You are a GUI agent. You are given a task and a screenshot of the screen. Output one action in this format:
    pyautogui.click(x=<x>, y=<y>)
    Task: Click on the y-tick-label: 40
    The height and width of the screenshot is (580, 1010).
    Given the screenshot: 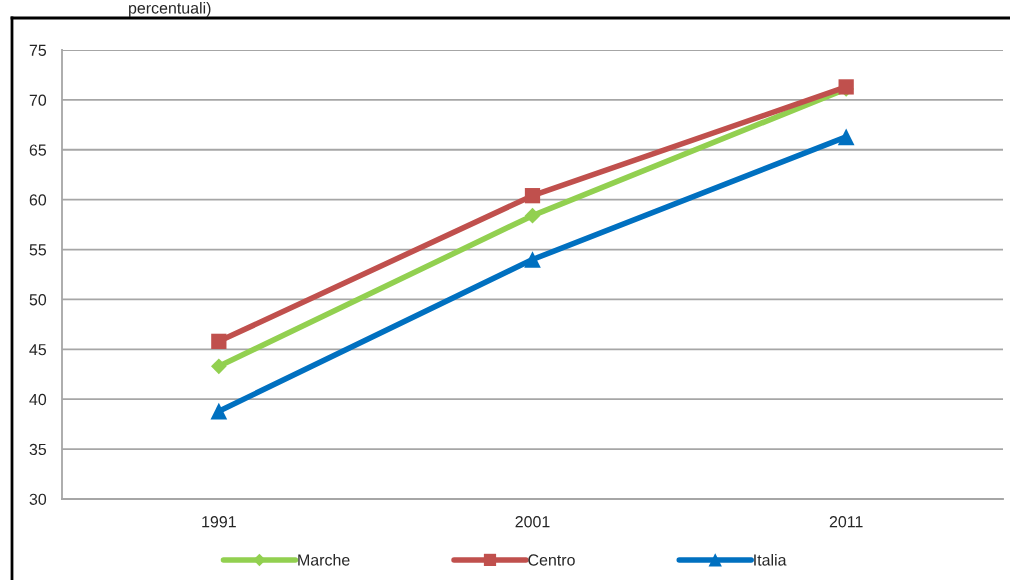 What is the action you would take?
    pyautogui.click(x=38, y=399)
    